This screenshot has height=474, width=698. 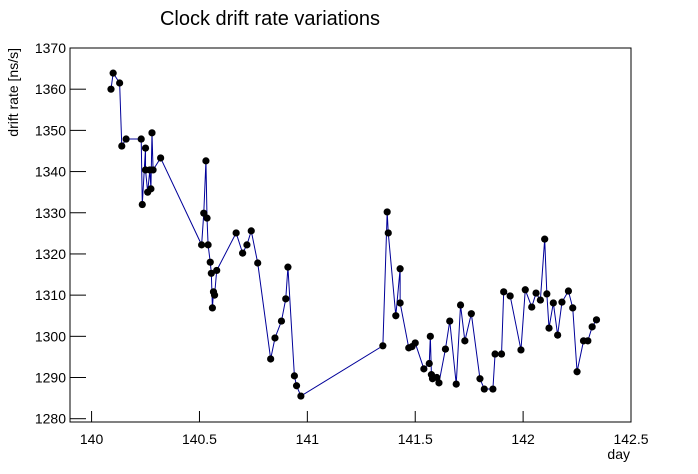 What do you see at coordinates (50, 48) in the screenshot?
I see `y-tick-label: 1370` at bounding box center [50, 48].